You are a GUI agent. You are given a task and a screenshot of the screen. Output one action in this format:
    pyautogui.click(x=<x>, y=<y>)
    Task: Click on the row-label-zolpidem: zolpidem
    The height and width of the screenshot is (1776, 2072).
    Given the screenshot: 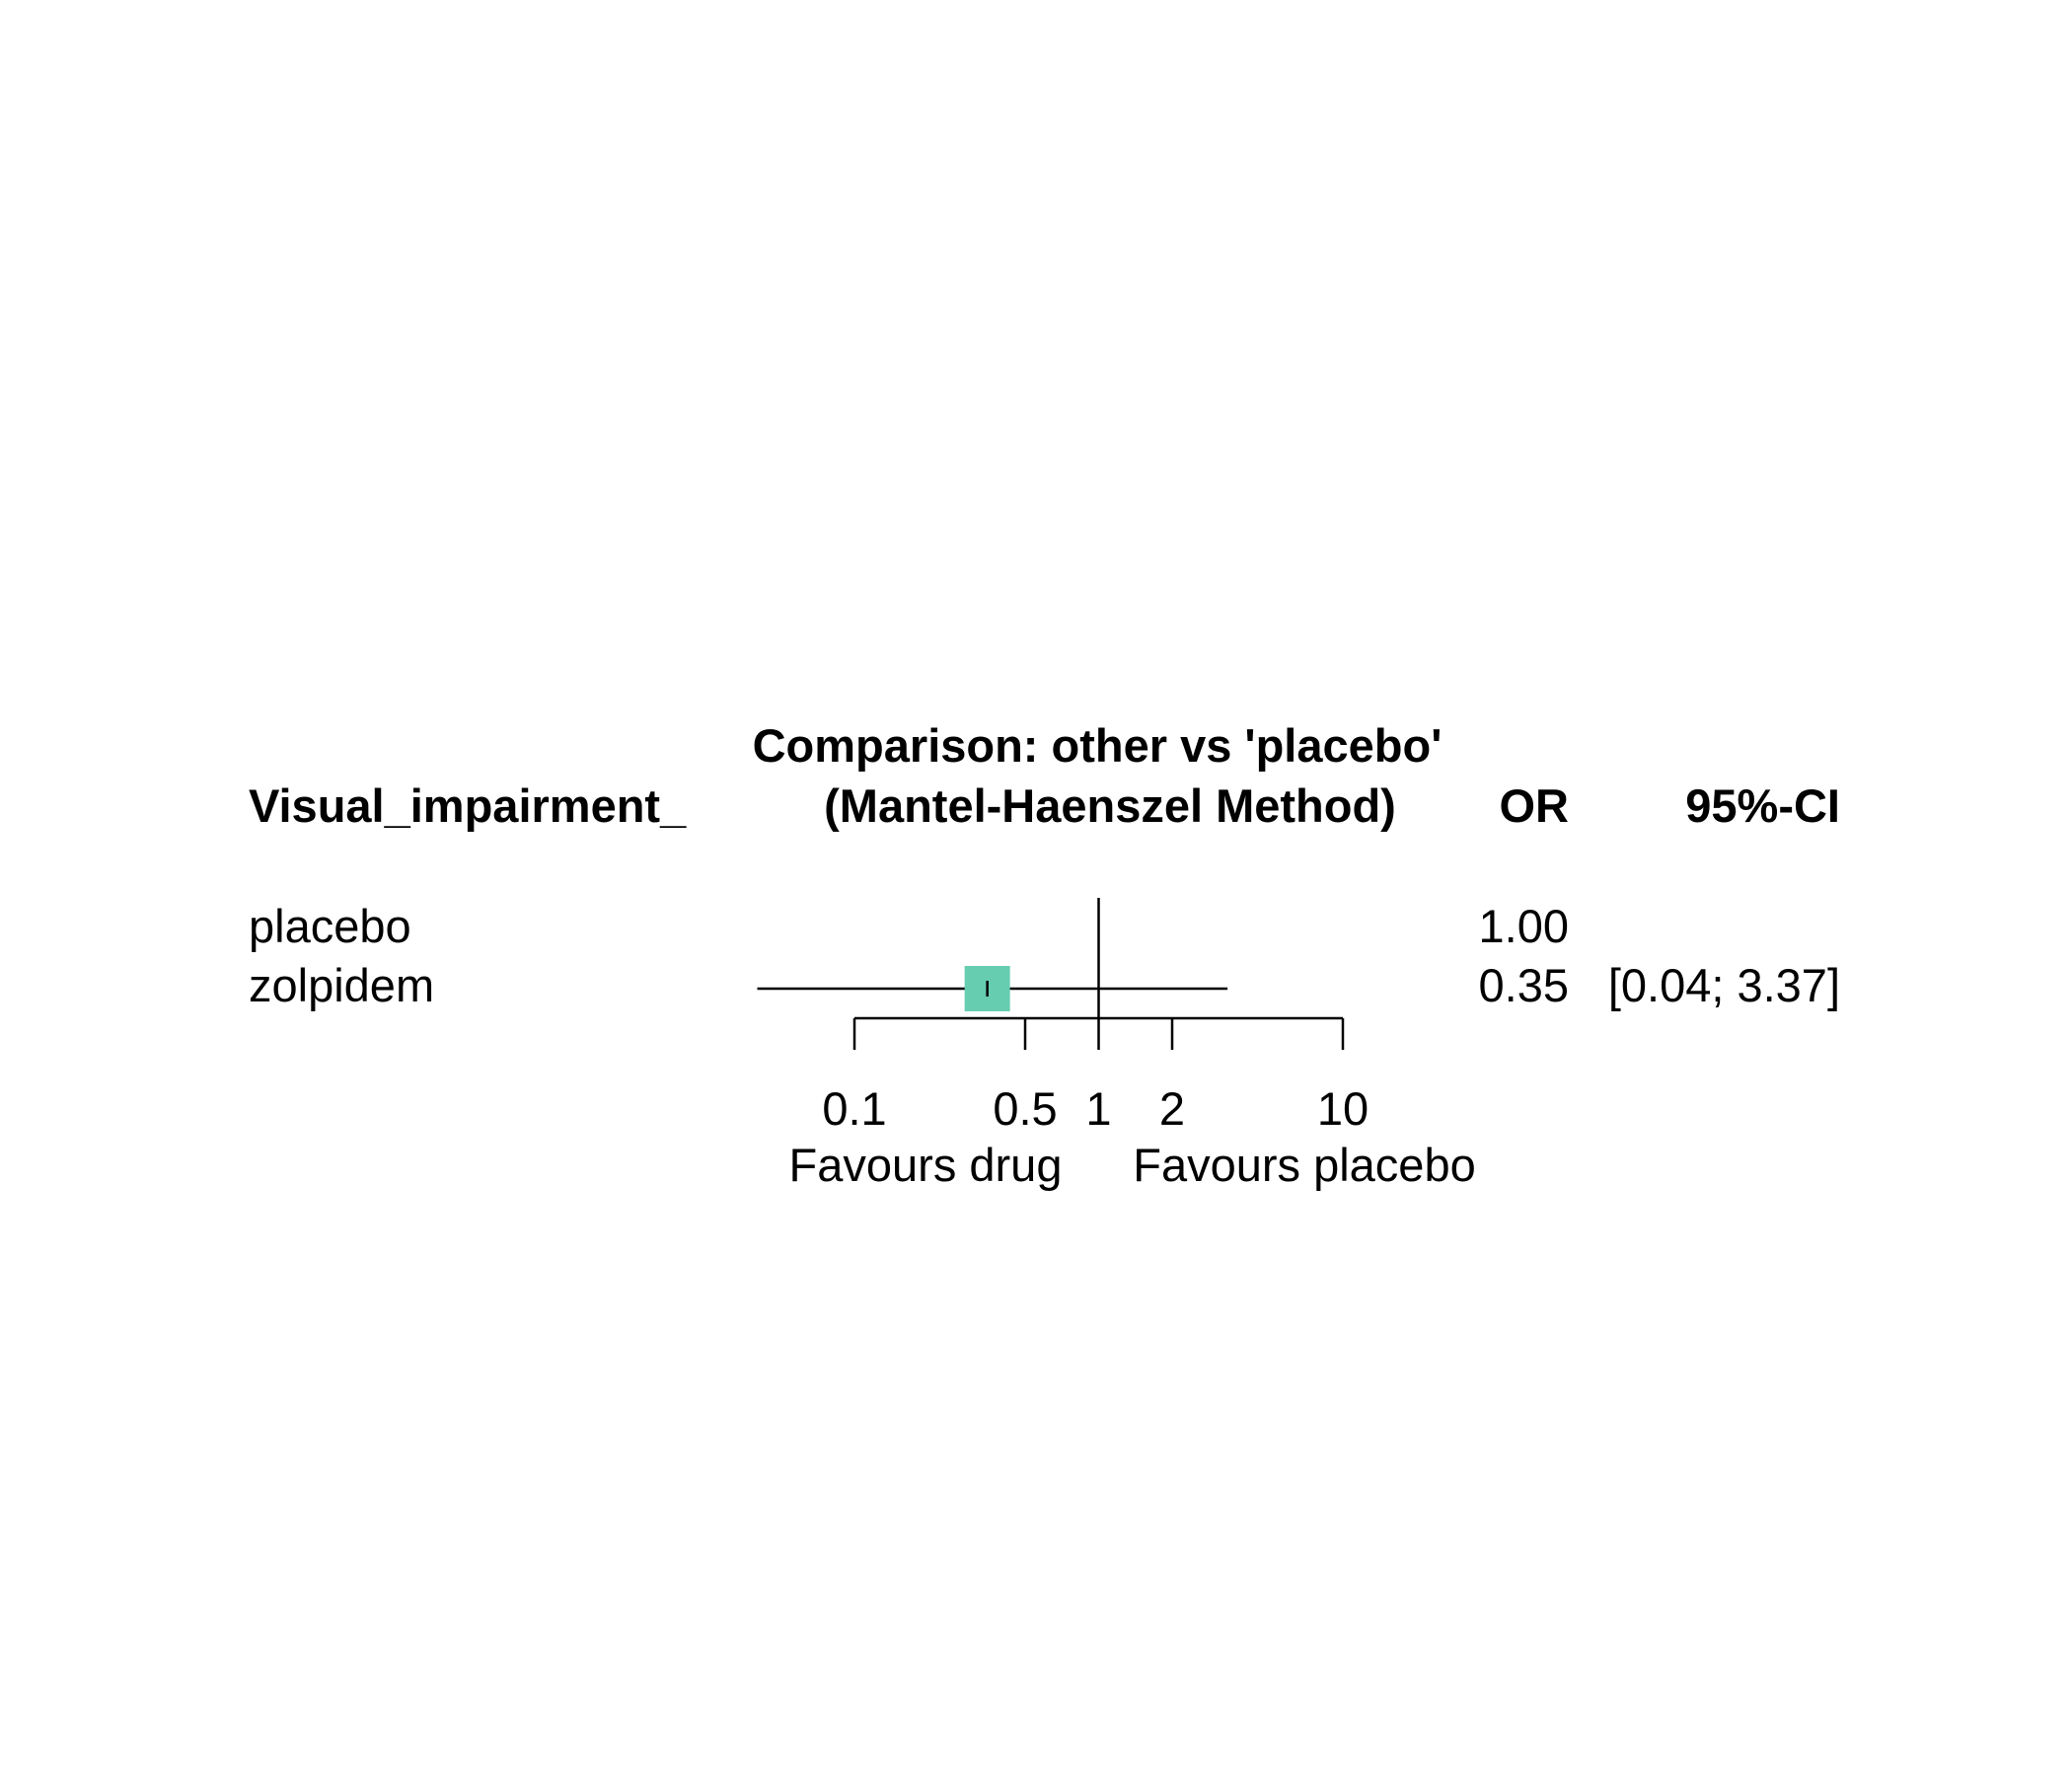 What is the action you would take?
    pyautogui.click(x=342, y=985)
    